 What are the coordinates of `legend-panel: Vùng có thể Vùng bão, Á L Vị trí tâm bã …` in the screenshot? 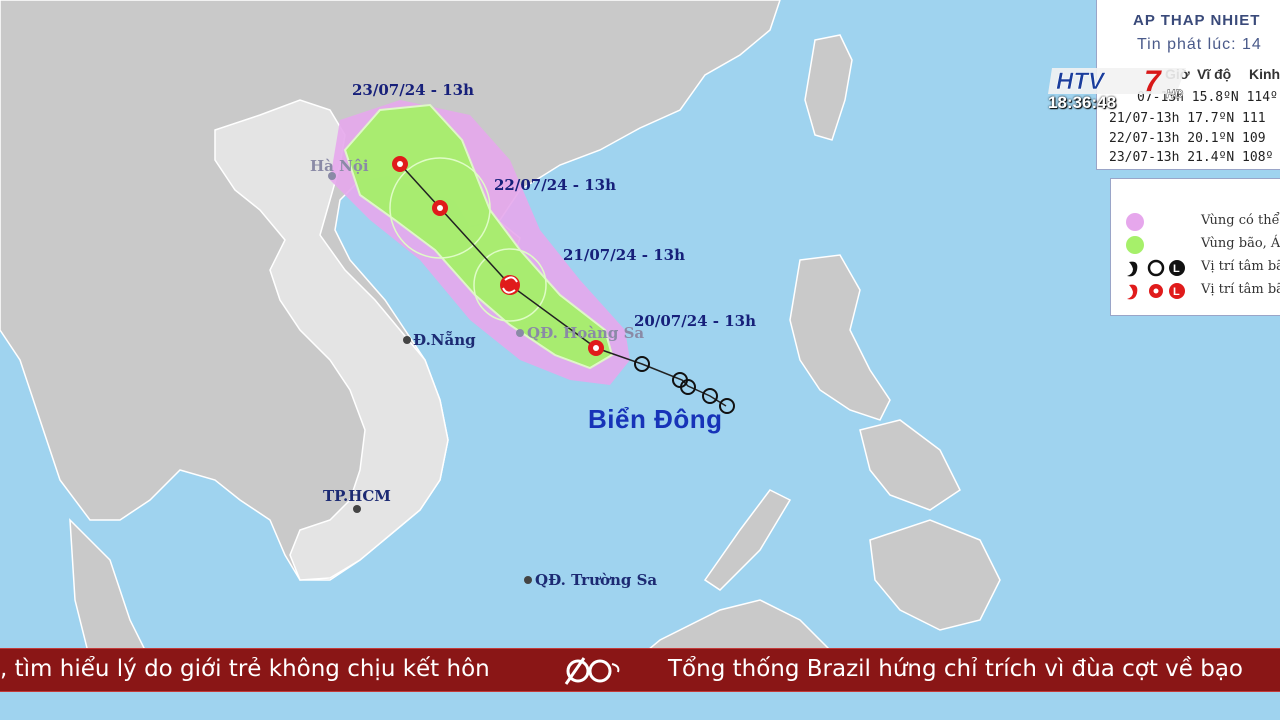 It's located at (1195, 247).